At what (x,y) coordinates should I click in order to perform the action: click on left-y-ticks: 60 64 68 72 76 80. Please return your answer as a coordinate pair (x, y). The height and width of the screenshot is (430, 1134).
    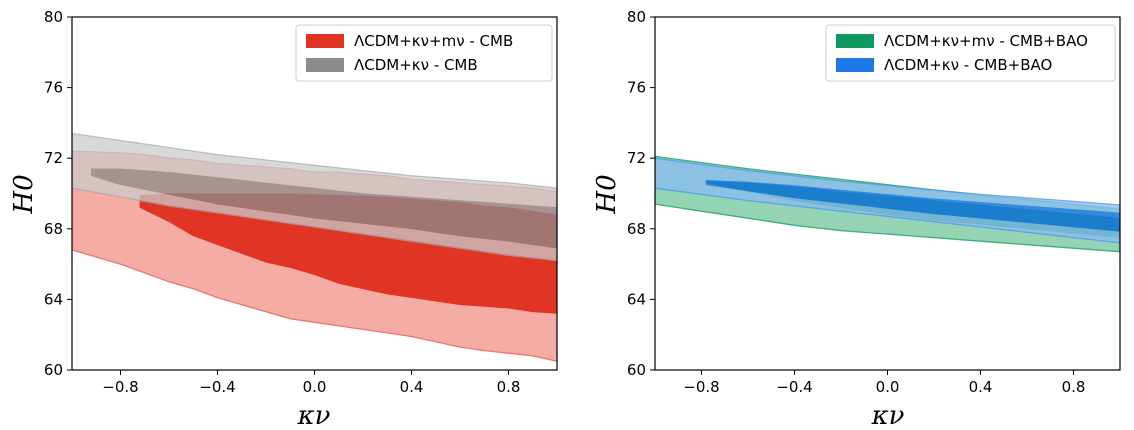
    Looking at the image, I should click on (58, 193).